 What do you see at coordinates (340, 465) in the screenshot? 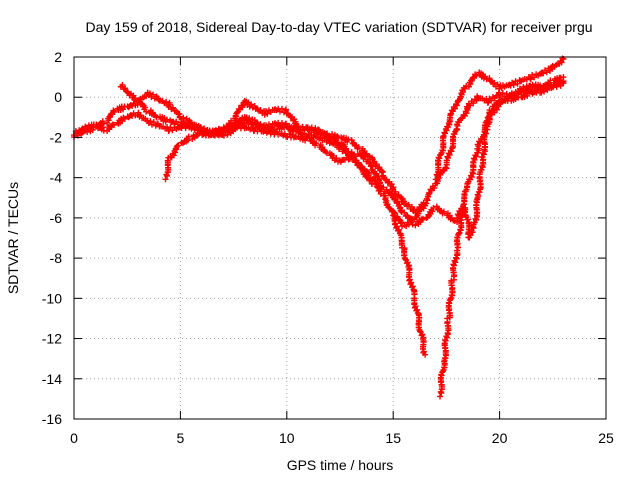
I see `x-axis-label: GPS time / hours` at bounding box center [340, 465].